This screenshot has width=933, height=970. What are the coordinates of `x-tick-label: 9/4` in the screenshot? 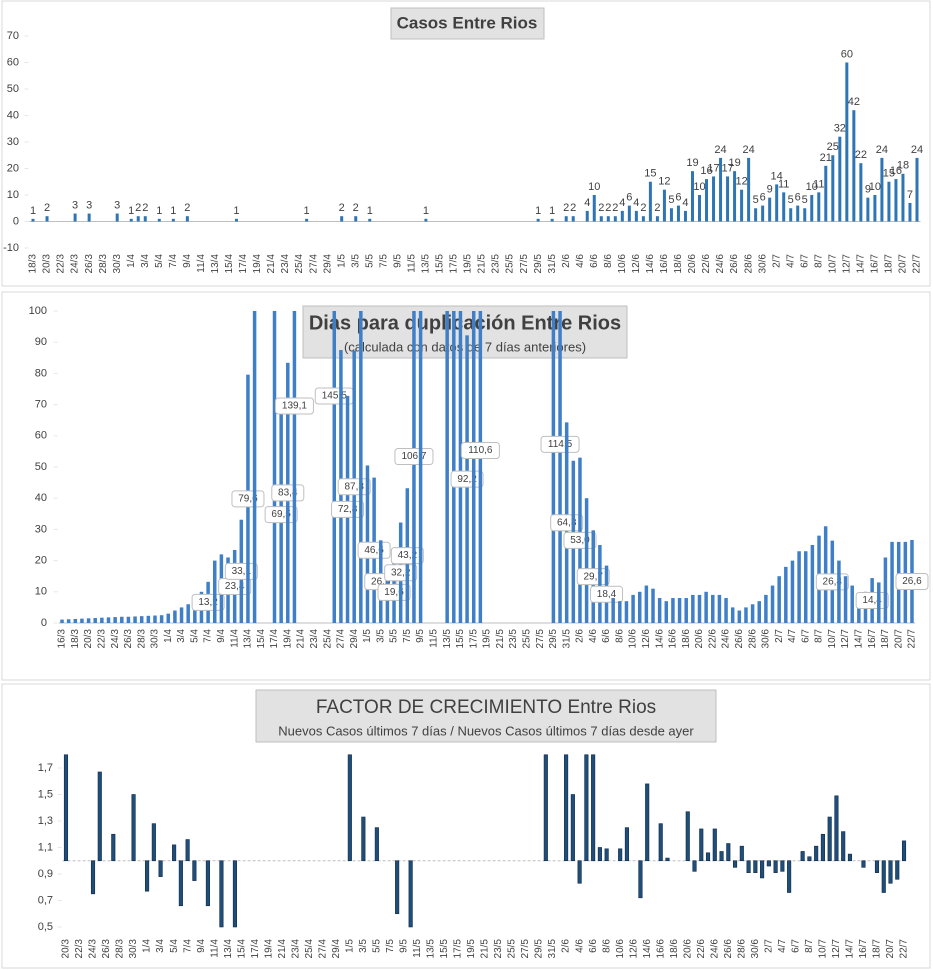 It's located at (201, 946).